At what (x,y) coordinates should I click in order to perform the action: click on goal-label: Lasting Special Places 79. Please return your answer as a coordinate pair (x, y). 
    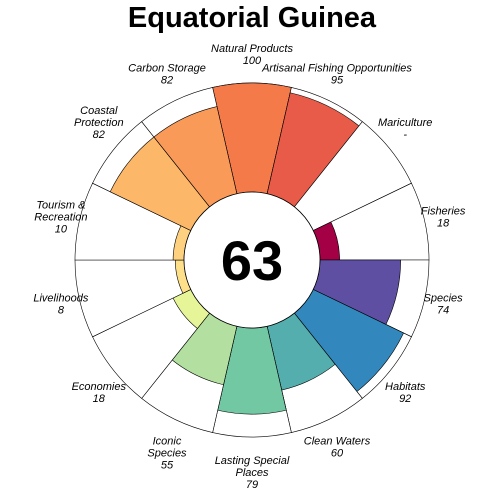
    Looking at the image, I should click on (252, 473).